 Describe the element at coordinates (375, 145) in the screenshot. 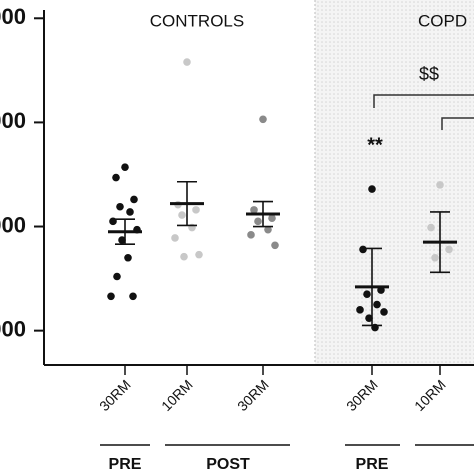

I see `annotation: **` at that location.